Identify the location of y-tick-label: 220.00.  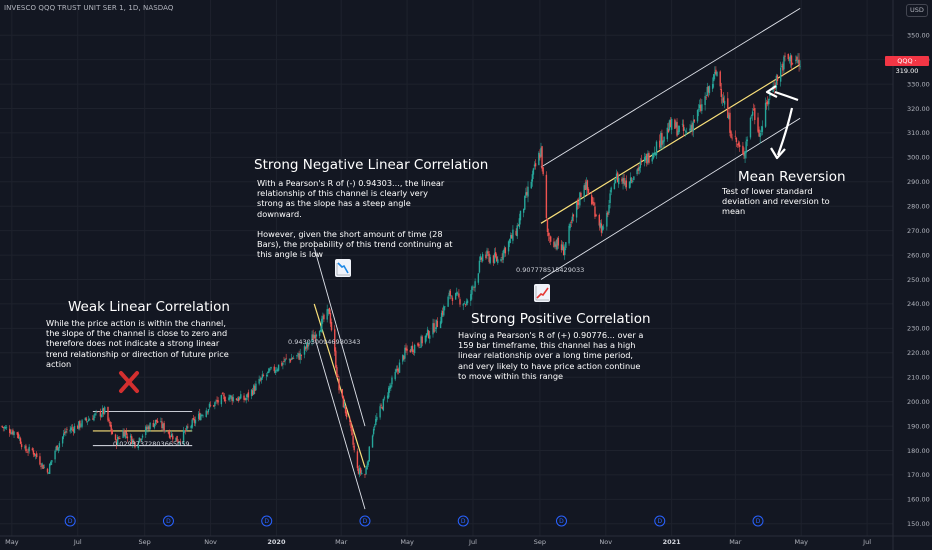
(918, 353).